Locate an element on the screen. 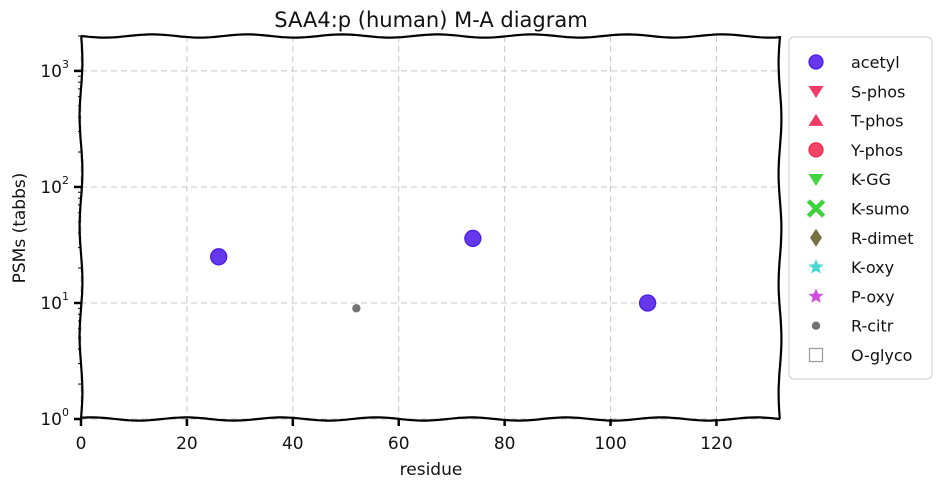 Image resolution: width=941 pixels, height=492 pixels. x-tick-label: 60 is located at coordinates (399, 444).